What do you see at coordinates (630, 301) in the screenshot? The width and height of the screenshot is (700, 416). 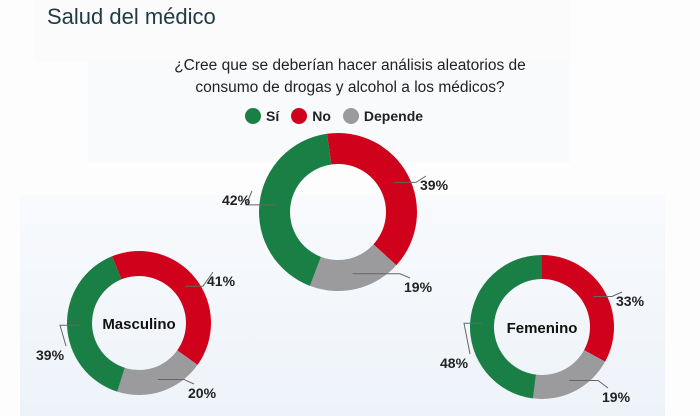 I see `data-label: 33%` at bounding box center [630, 301].